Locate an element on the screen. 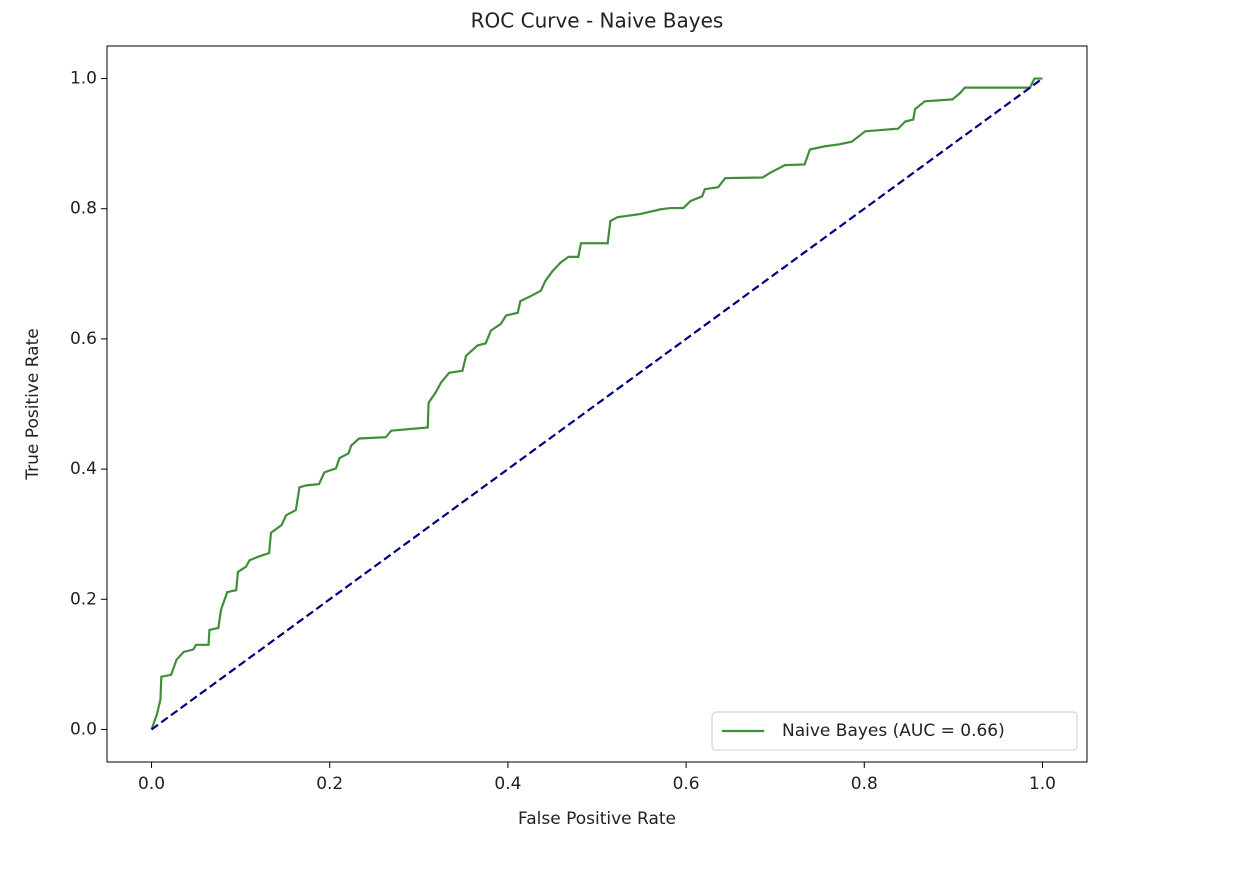  x-tick-label: 0.2 is located at coordinates (329, 784).